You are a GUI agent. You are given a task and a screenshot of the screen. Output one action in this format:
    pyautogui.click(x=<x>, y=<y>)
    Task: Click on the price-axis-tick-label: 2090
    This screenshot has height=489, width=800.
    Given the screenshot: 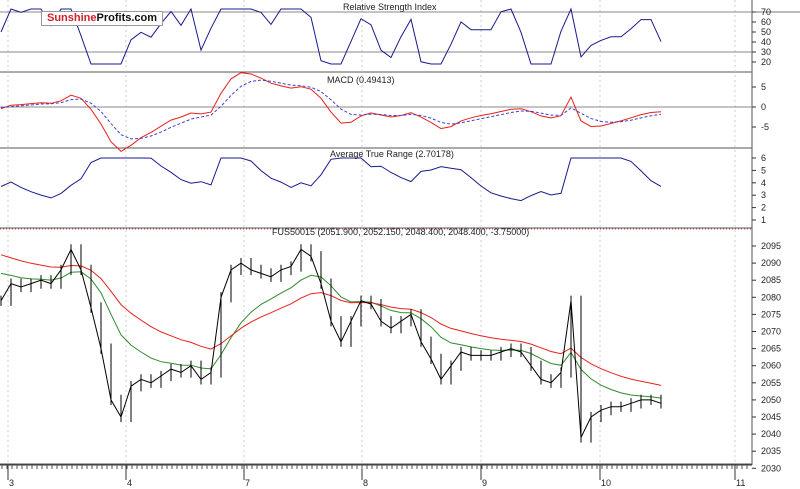 What is the action you would take?
    pyautogui.click(x=771, y=263)
    